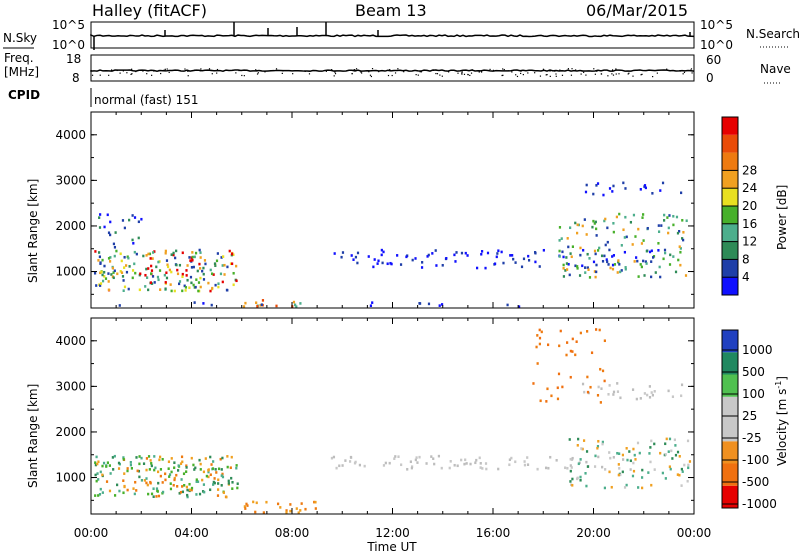 This screenshot has width=800, height=554. I want to click on power-ytick-label: 4000, so click(70, 135).